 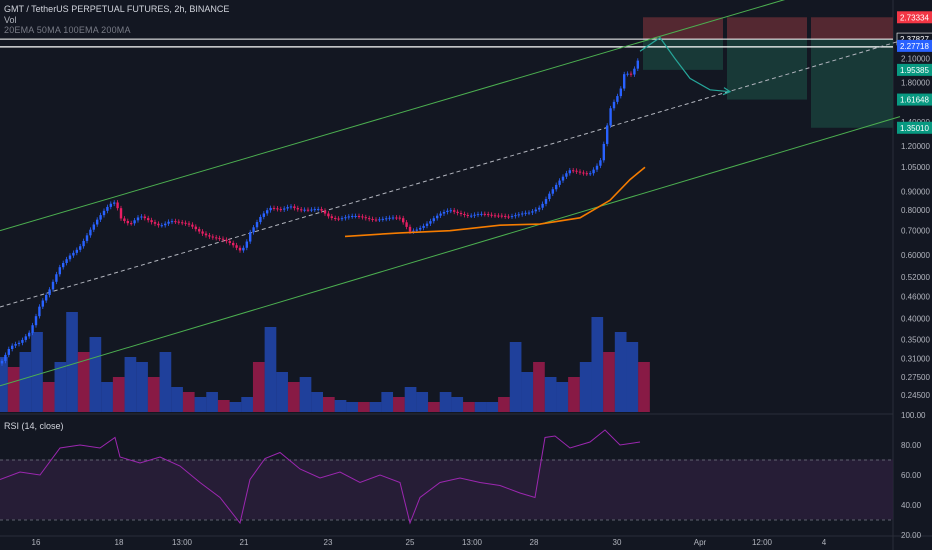 What do you see at coordinates (915, 231) in the screenshot?
I see `price-tick-label: 0.70000` at bounding box center [915, 231].